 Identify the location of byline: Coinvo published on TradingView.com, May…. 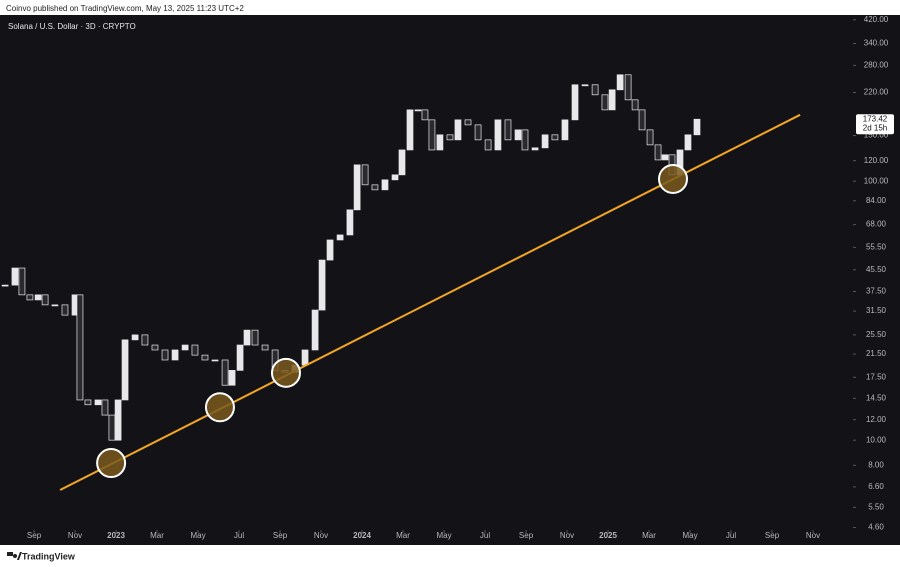
(125, 8).